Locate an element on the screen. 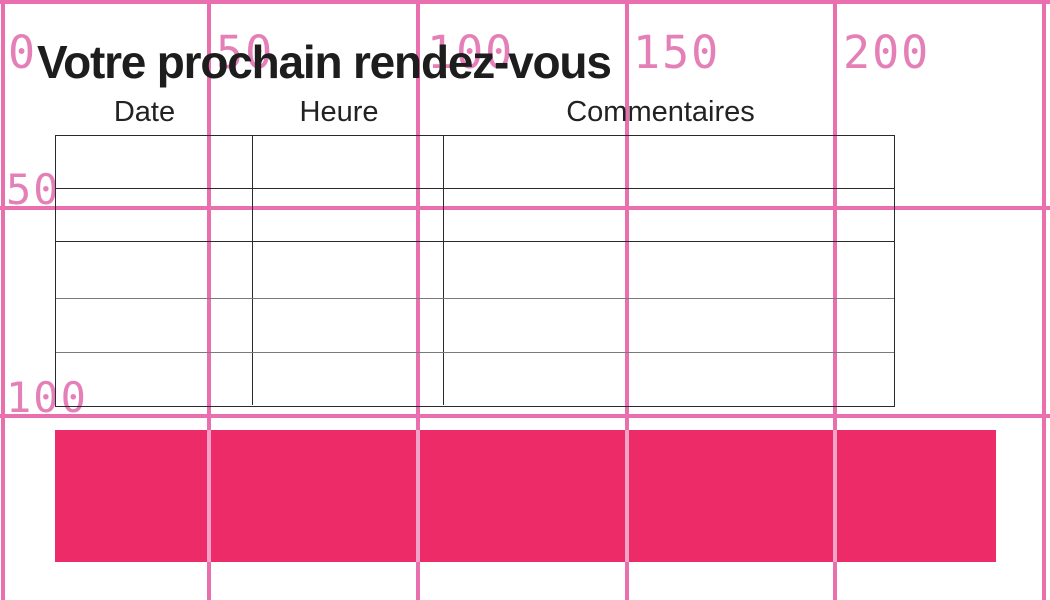 The image size is (1050, 600). column-header-date: Date is located at coordinates (144, 112).